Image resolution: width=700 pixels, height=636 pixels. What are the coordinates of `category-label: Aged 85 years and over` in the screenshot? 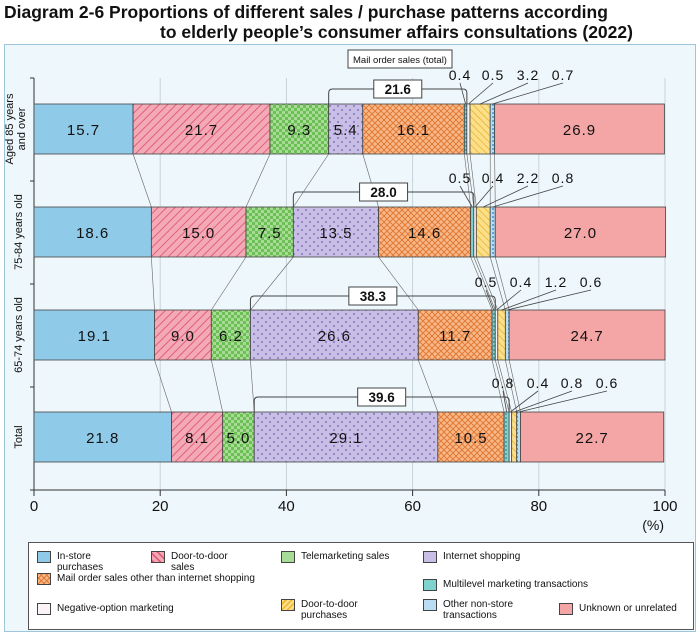 It's located at (16, 128).